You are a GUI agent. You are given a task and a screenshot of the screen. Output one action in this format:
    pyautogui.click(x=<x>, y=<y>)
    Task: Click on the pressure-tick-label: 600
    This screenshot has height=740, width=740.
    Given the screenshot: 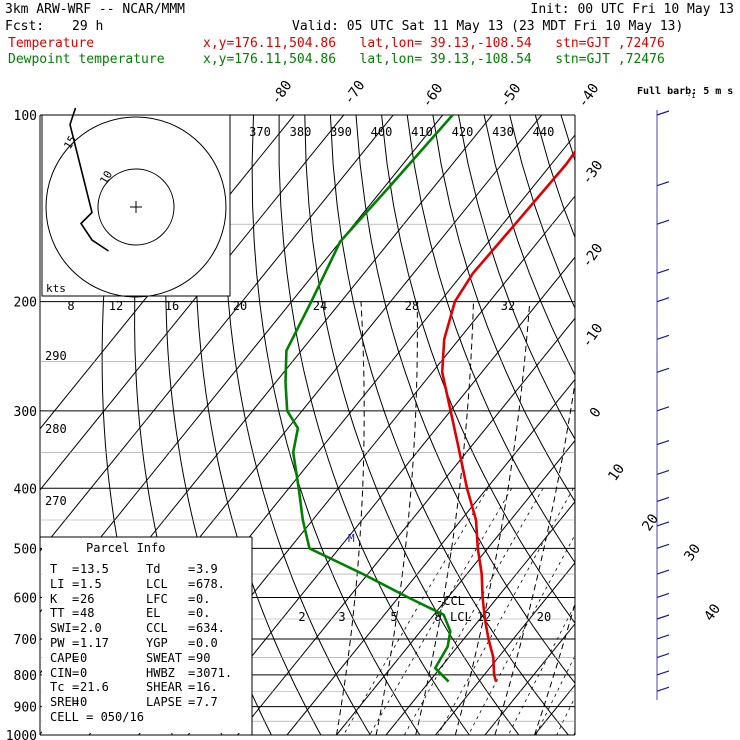 What is the action you would take?
    pyautogui.click(x=25, y=598)
    